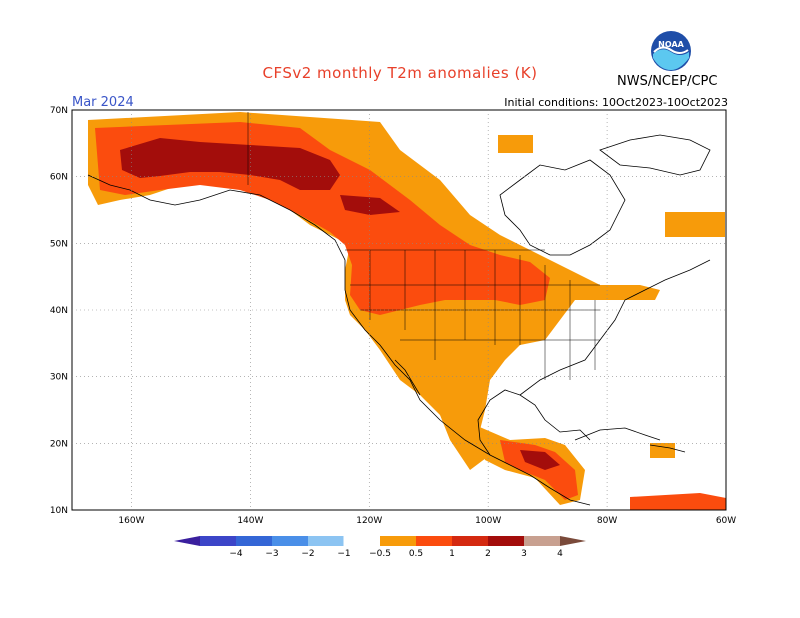  Describe the element at coordinates (678, 501) in the screenshot. I see `anomaly-region-south-america` at that location.